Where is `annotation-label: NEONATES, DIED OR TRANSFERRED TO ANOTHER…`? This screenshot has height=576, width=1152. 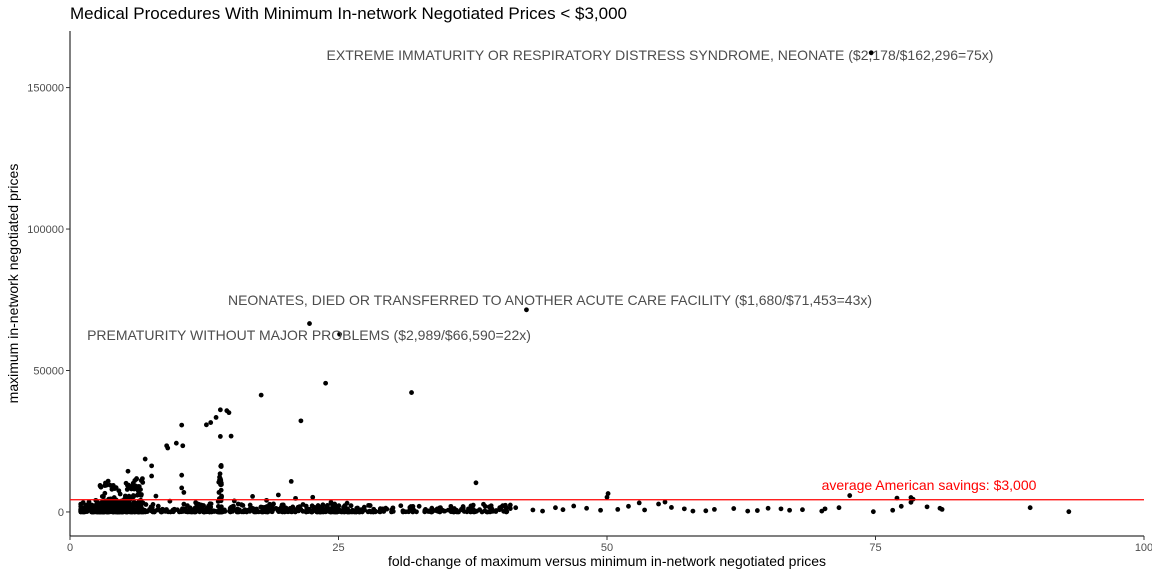 annotation-label: NEONATES, DIED OR TRANSFERRED TO ANOTHER… is located at coordinates (550, 300).